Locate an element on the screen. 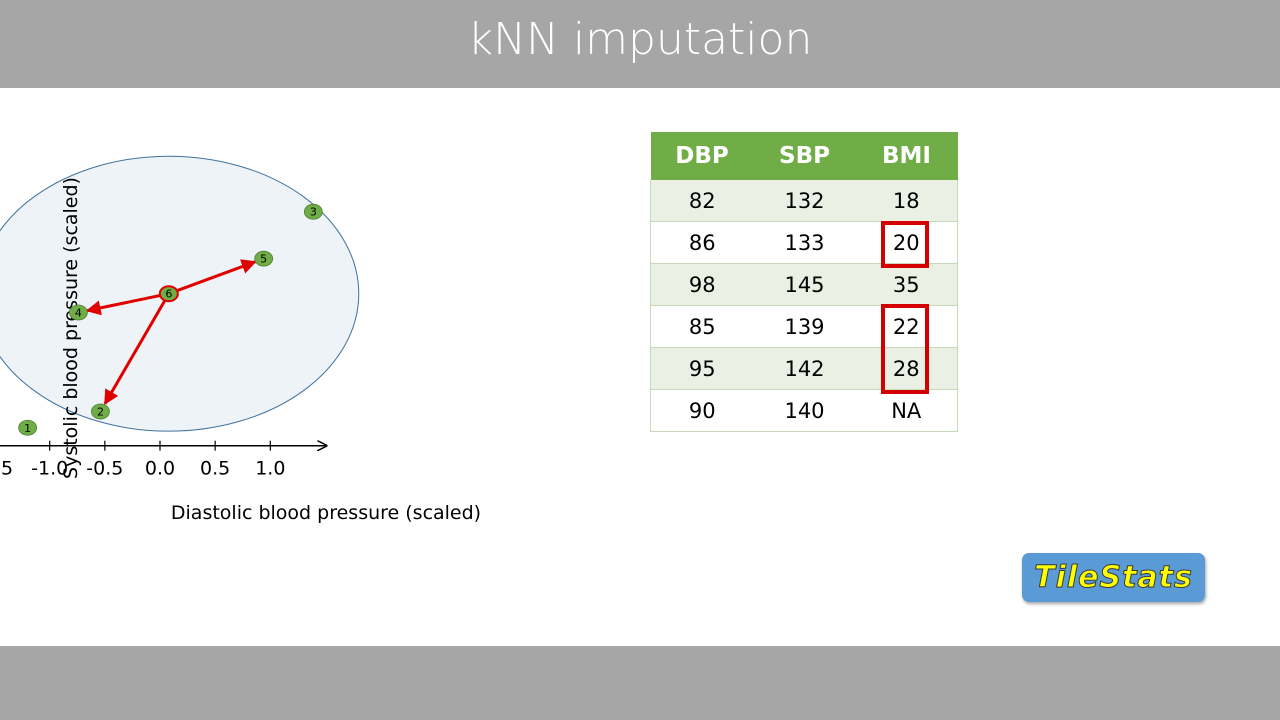 The image size is (1280, 720). cell-sbp: 139 is located at coordinates (804, 326).